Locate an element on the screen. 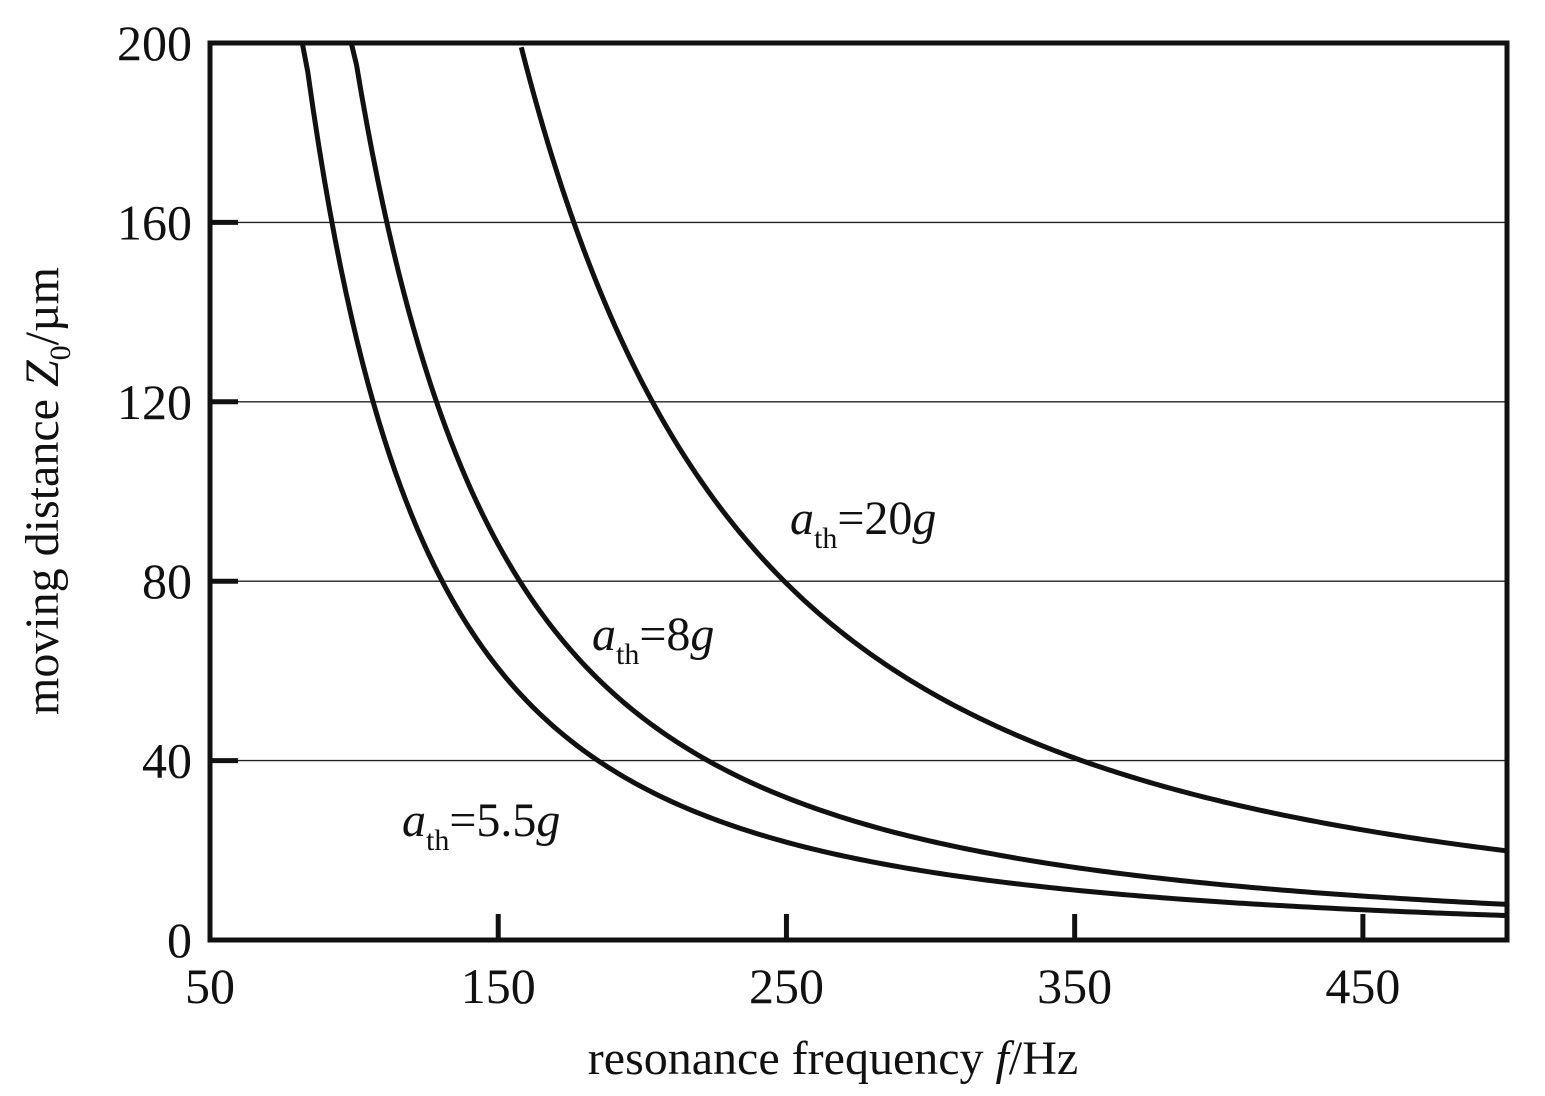  x-tick-label: 250 is located at coordinates (786, 986).